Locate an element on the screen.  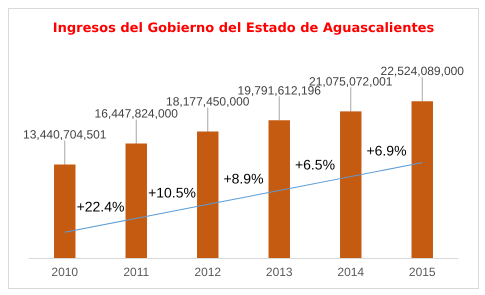
annotation: +8.9% is located at coordinates (243, 178).